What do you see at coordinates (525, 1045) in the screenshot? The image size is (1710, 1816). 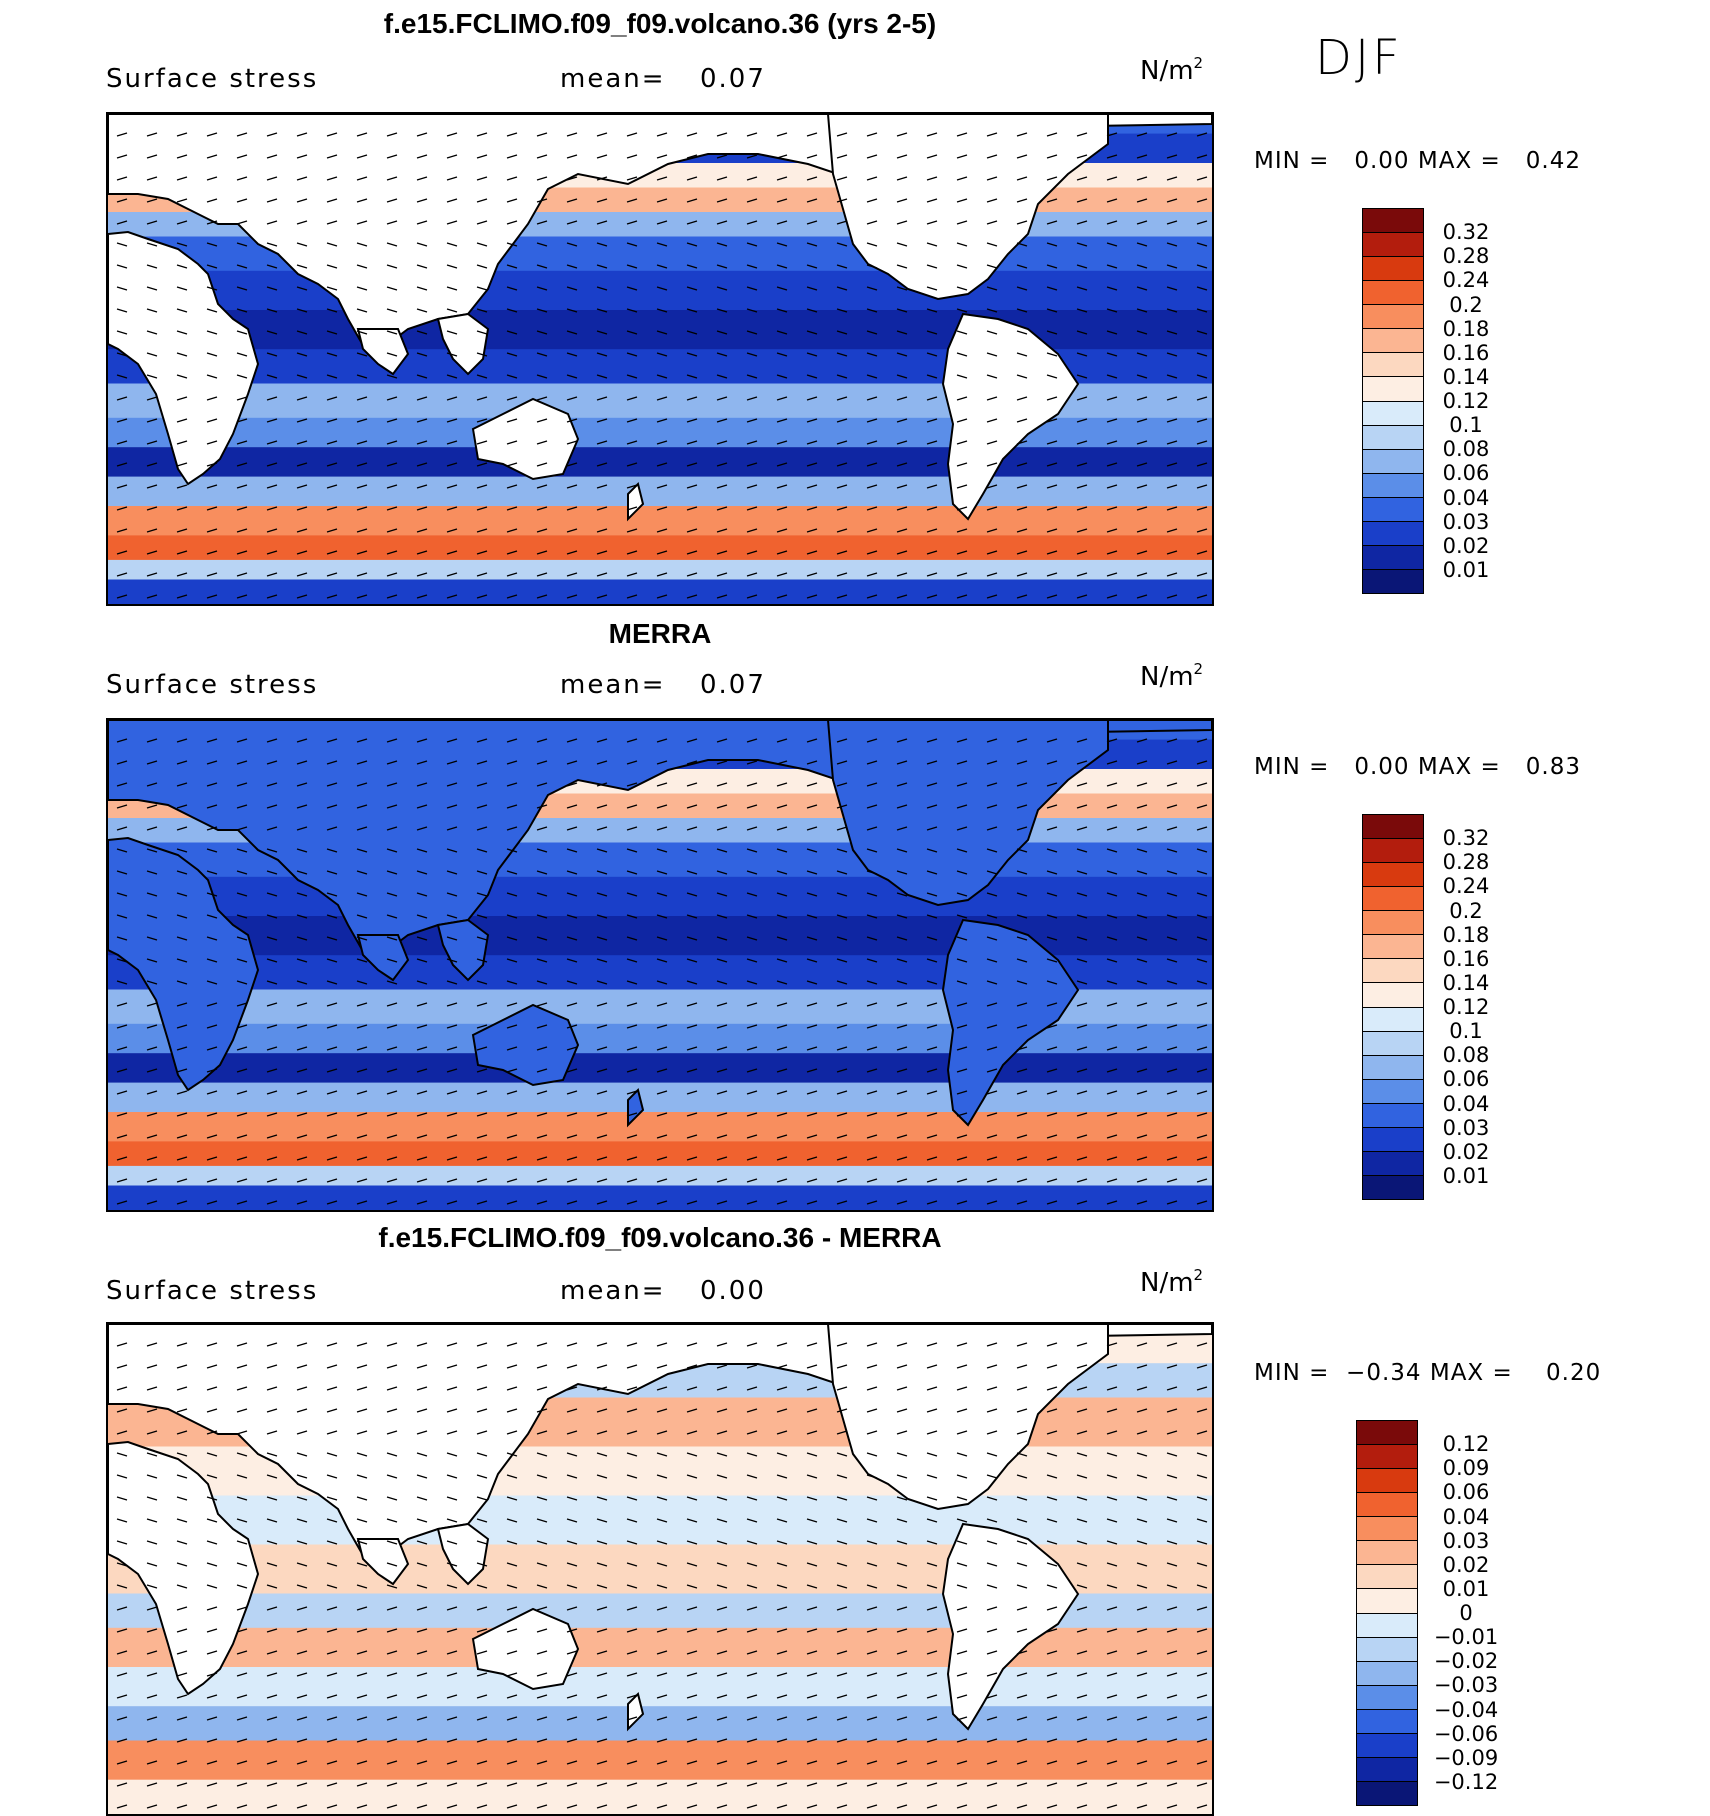 I see `landmass` at bounding box center [525, 1045].